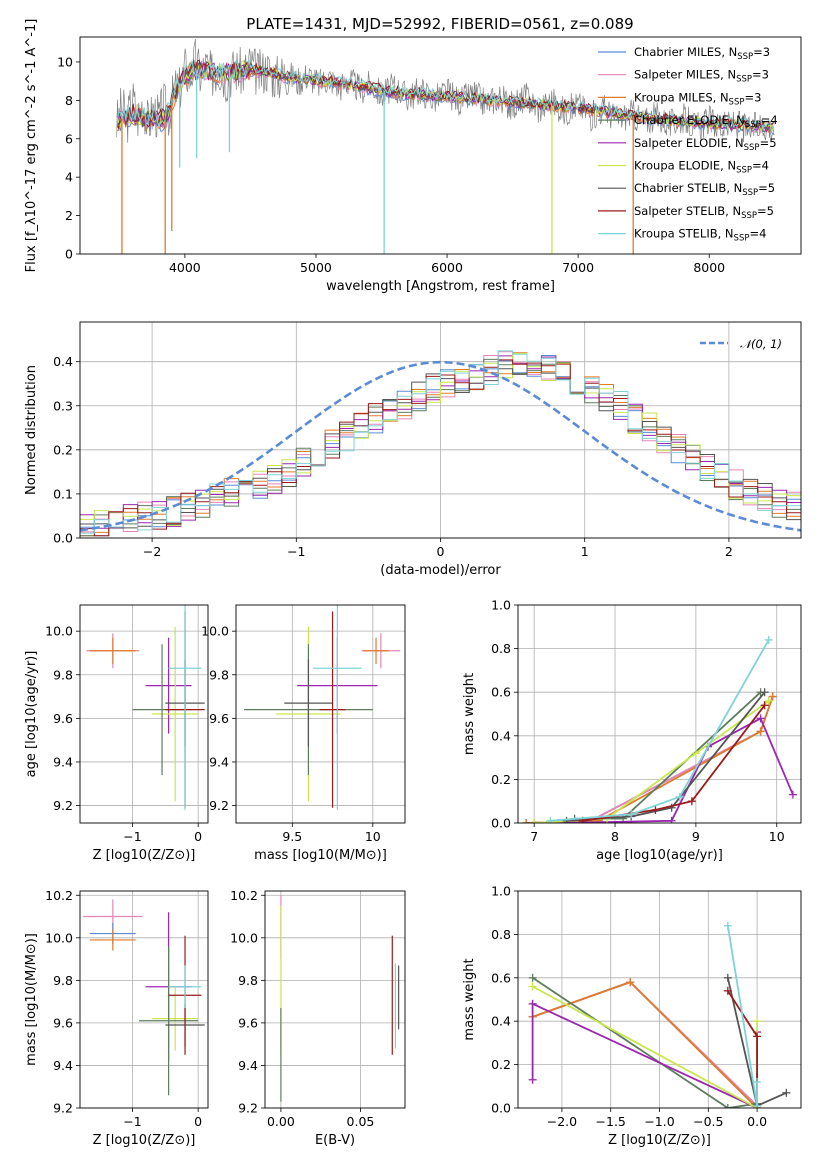 This screenshot has height=1170, width=819. What do you see at coordinates (65, 61) in the screenshot?
I see `y-tick-label: 10` at bounding box center [65, 61].